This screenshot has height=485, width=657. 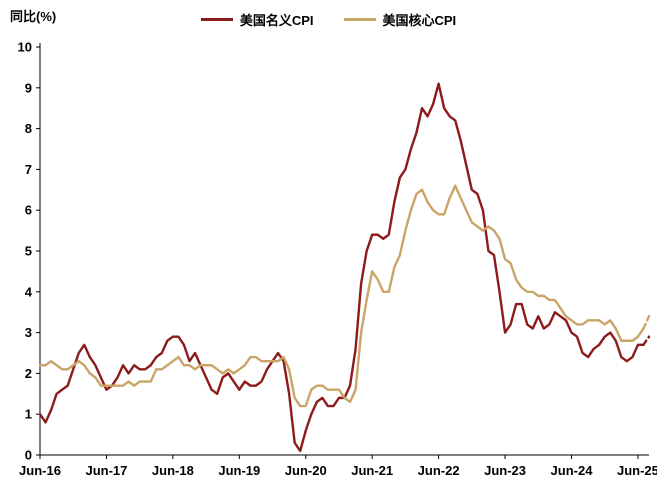 What do you see at coordinates (419, 20) in the screenshot?
I see `core-cpi-legend-label: 美国核心CPI` at bounding box center [419, 20].